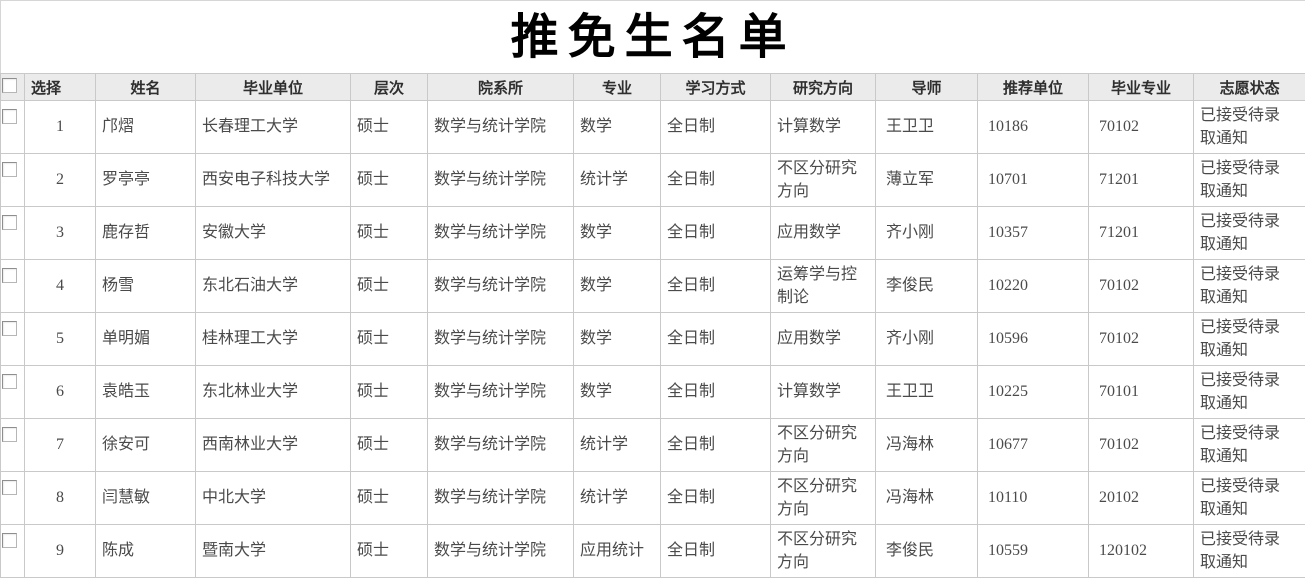  What do you see at coordinates (1141, 392) in the screenshot?
I see `grad-major-code: 70101` at bounding box center [1141, 392].